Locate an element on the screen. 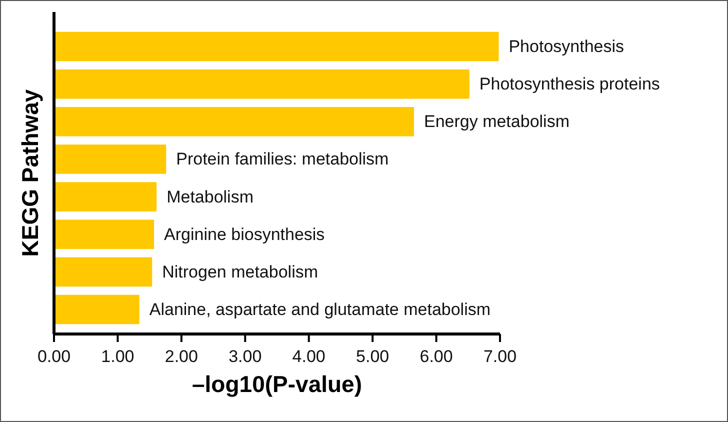 Image resolution: width=728 pixels, height=422 pixels. y-tick-label: Photosynthesis is located at coordinates (566, 46).